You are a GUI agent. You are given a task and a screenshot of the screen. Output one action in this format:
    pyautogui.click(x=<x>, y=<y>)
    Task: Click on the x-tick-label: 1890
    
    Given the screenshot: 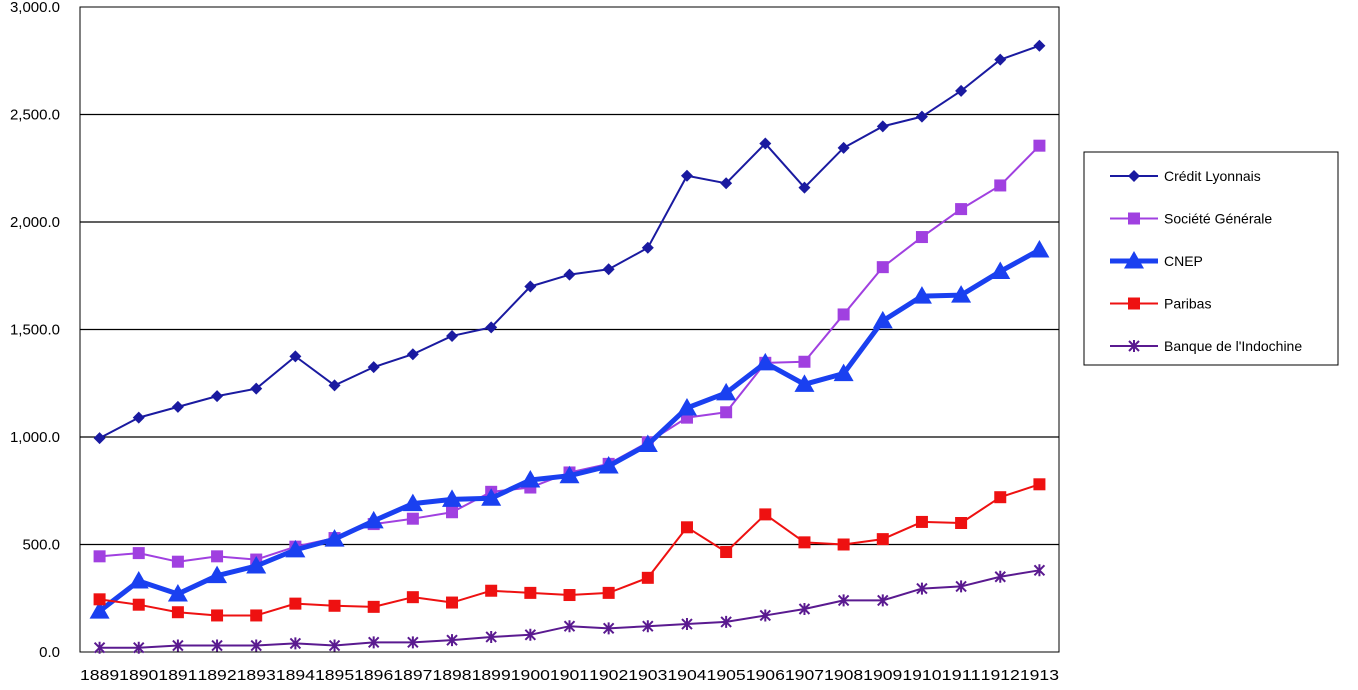 What is the action you would take?
    pyautogui.click(x=138, y=675)
    